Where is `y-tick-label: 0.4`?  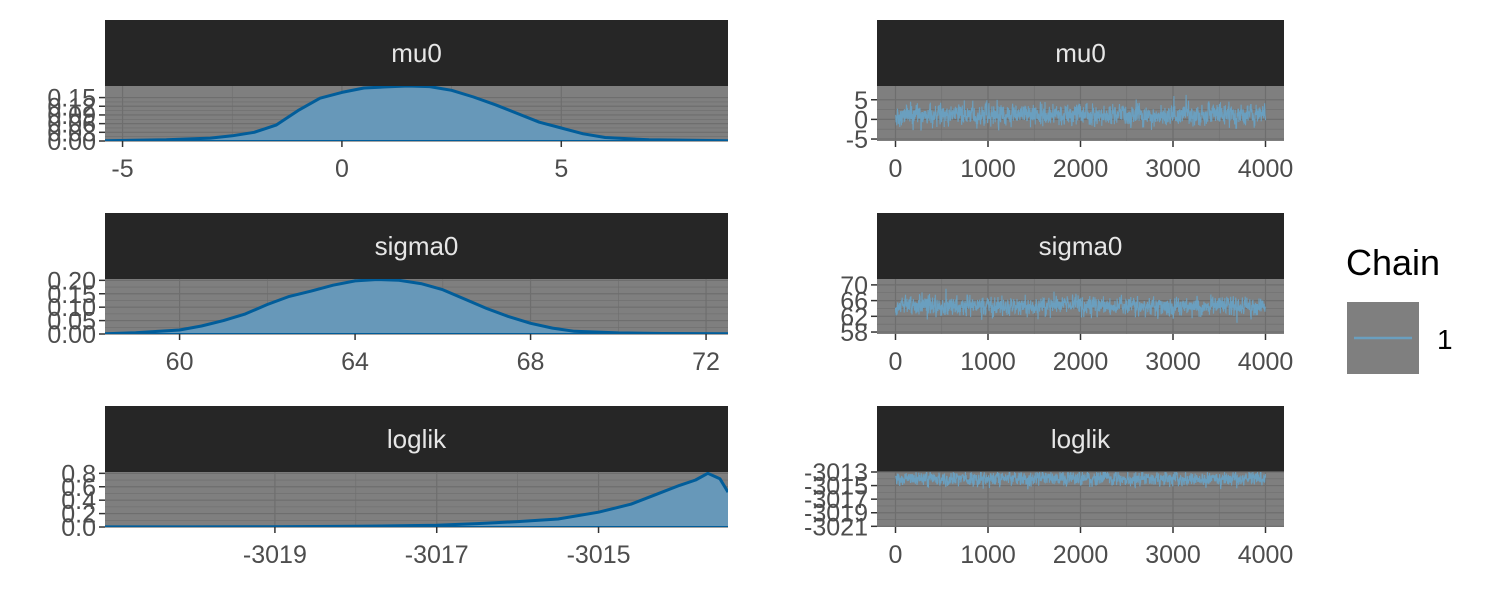 y-tick-label: 0.4 is located at coordinates (78, 501).